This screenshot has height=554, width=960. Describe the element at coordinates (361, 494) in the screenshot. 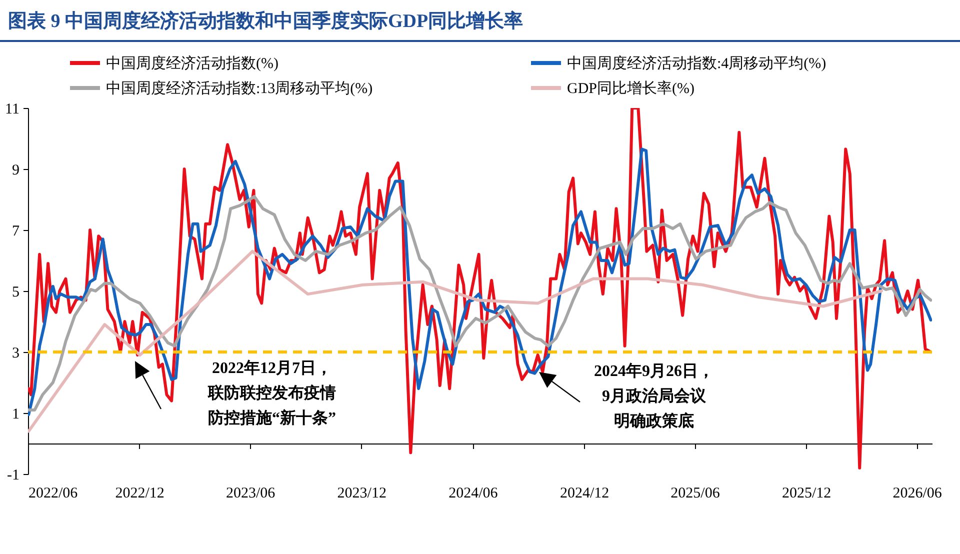

I see `x-tick-label: 2023/12` at that location.